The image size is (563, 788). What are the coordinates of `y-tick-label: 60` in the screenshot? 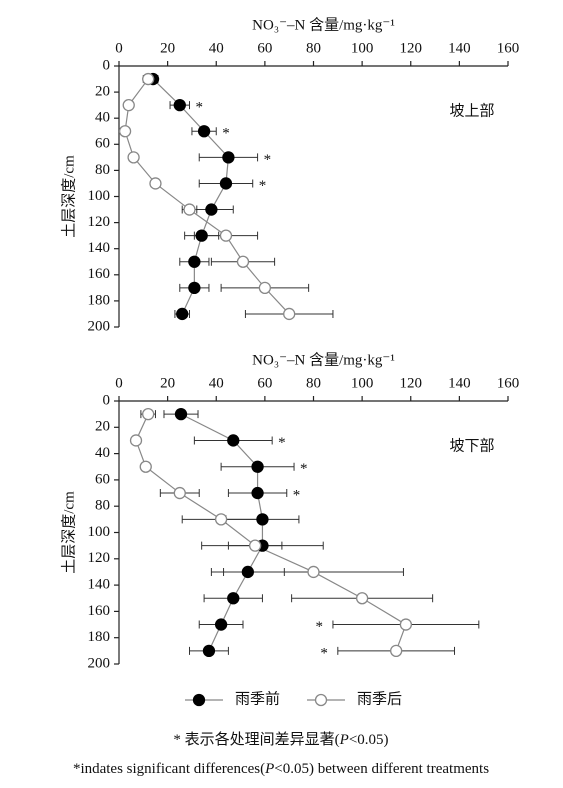 It's located at (102, 479).